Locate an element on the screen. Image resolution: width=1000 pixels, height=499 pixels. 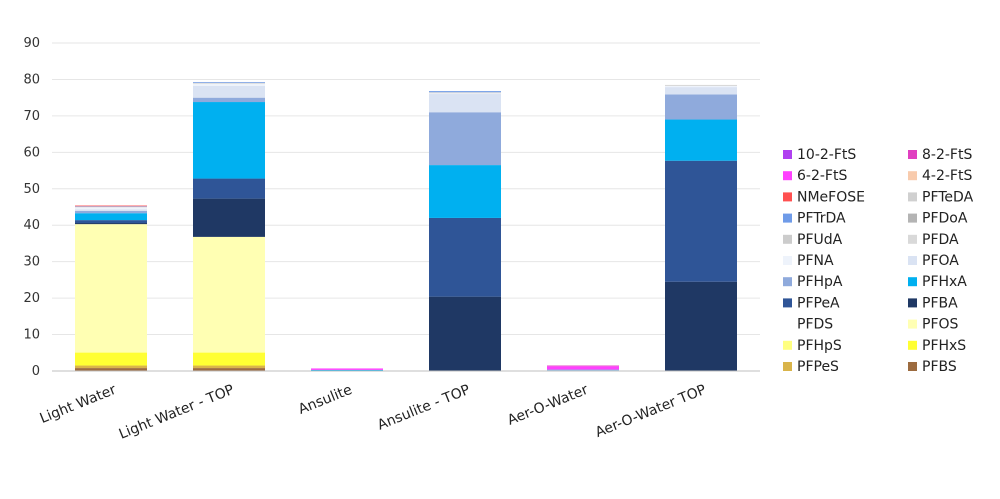
x-category-label: Aer-O-Water TOP is located at coordinates (650, 411).